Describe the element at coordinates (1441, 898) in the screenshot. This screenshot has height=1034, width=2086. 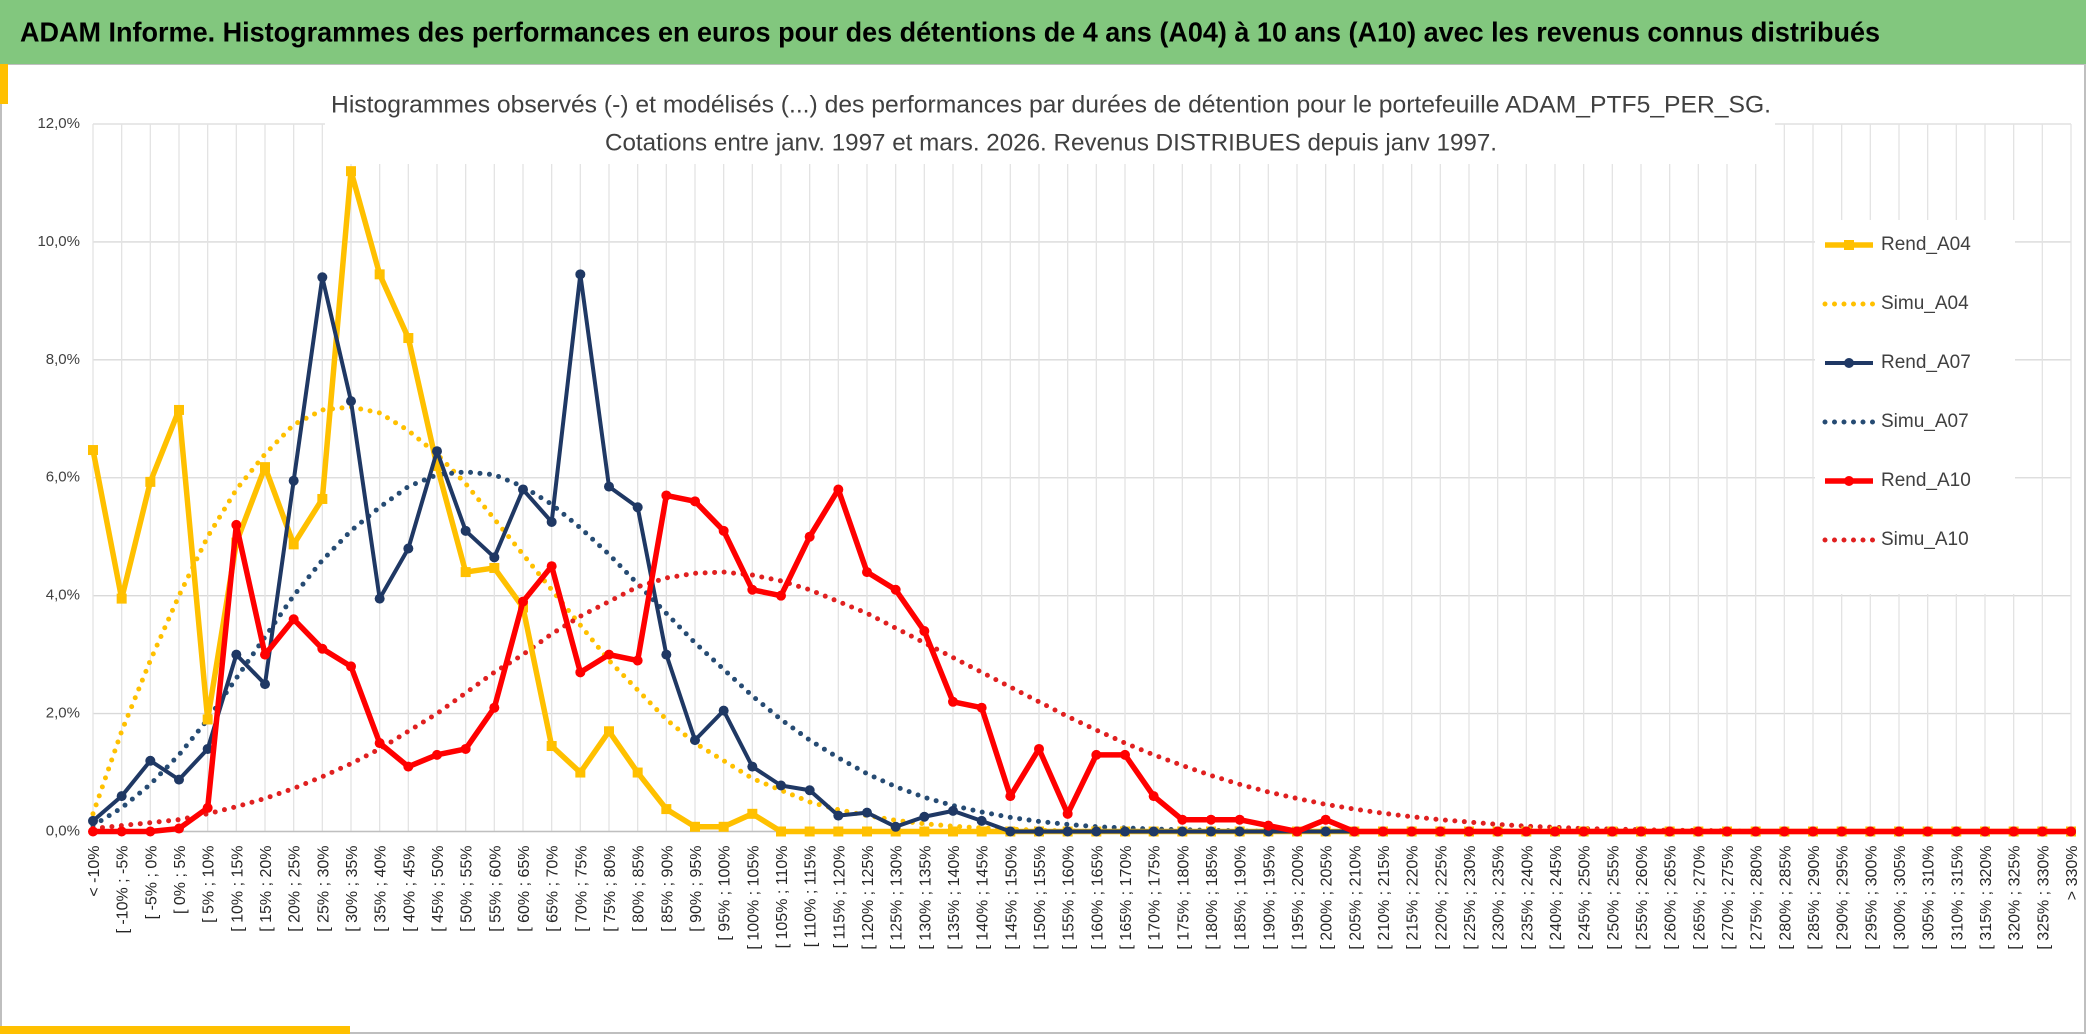
I see `x-tick-label: [ 220% ; 225%` at that location.